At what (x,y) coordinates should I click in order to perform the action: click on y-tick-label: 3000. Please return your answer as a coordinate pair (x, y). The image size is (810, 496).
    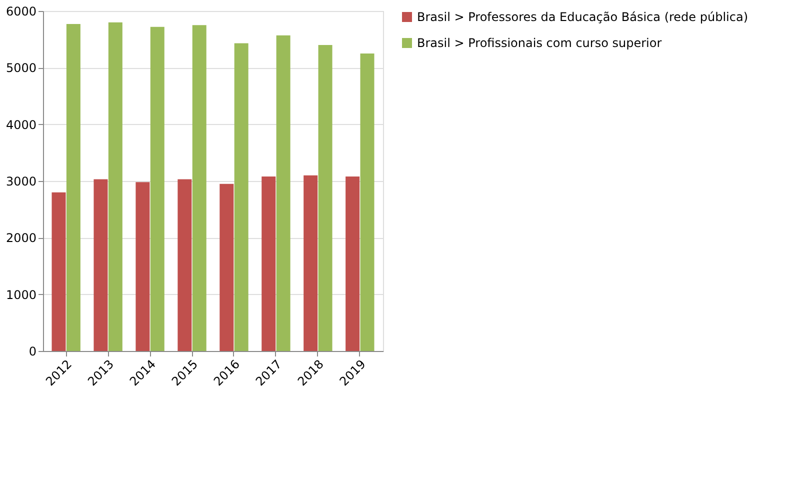
    Looking at the image, I should click on (21, 181).